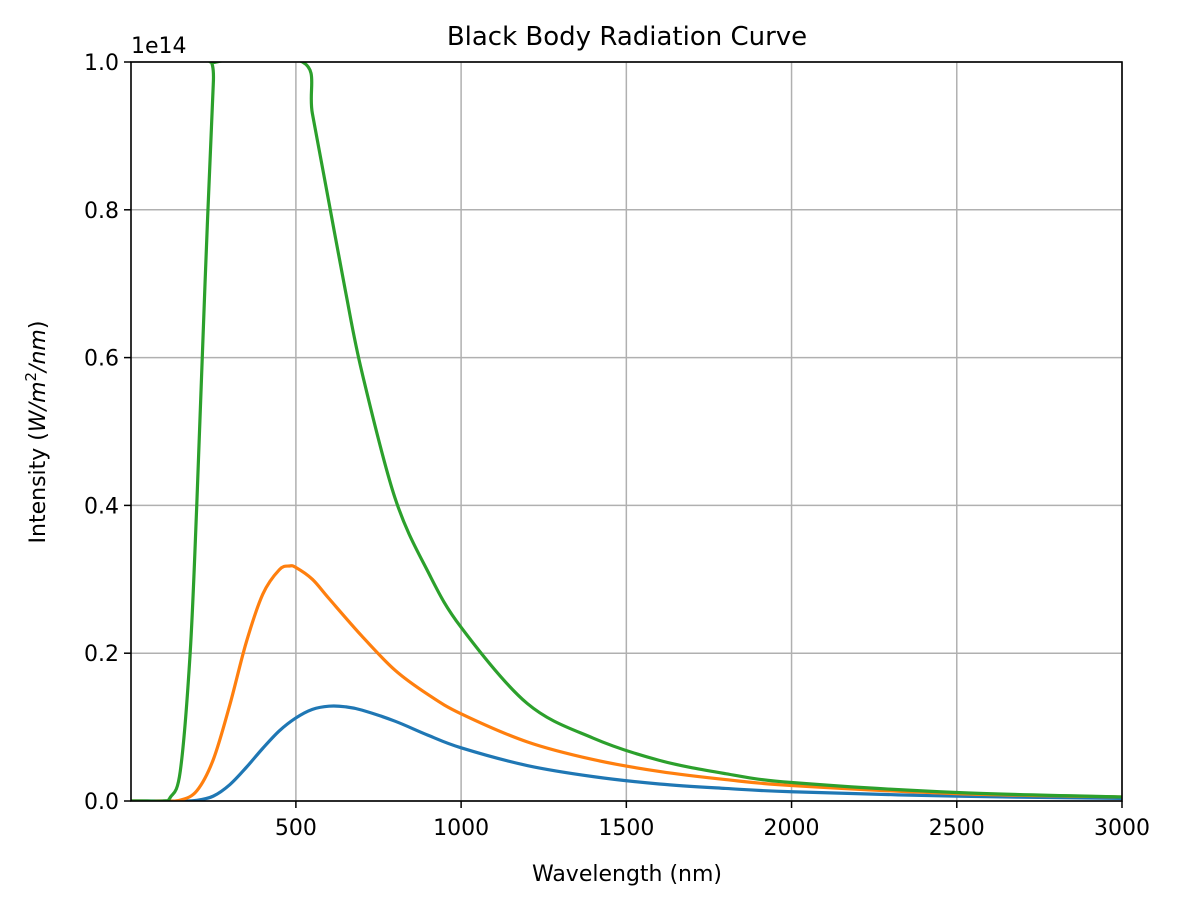 This screenshot has height=908, width=1178. What do you see at coordinates (101, 359) in the screenshot?
I see `y-tick-label: 0.6` at bounding box center [101, 359].